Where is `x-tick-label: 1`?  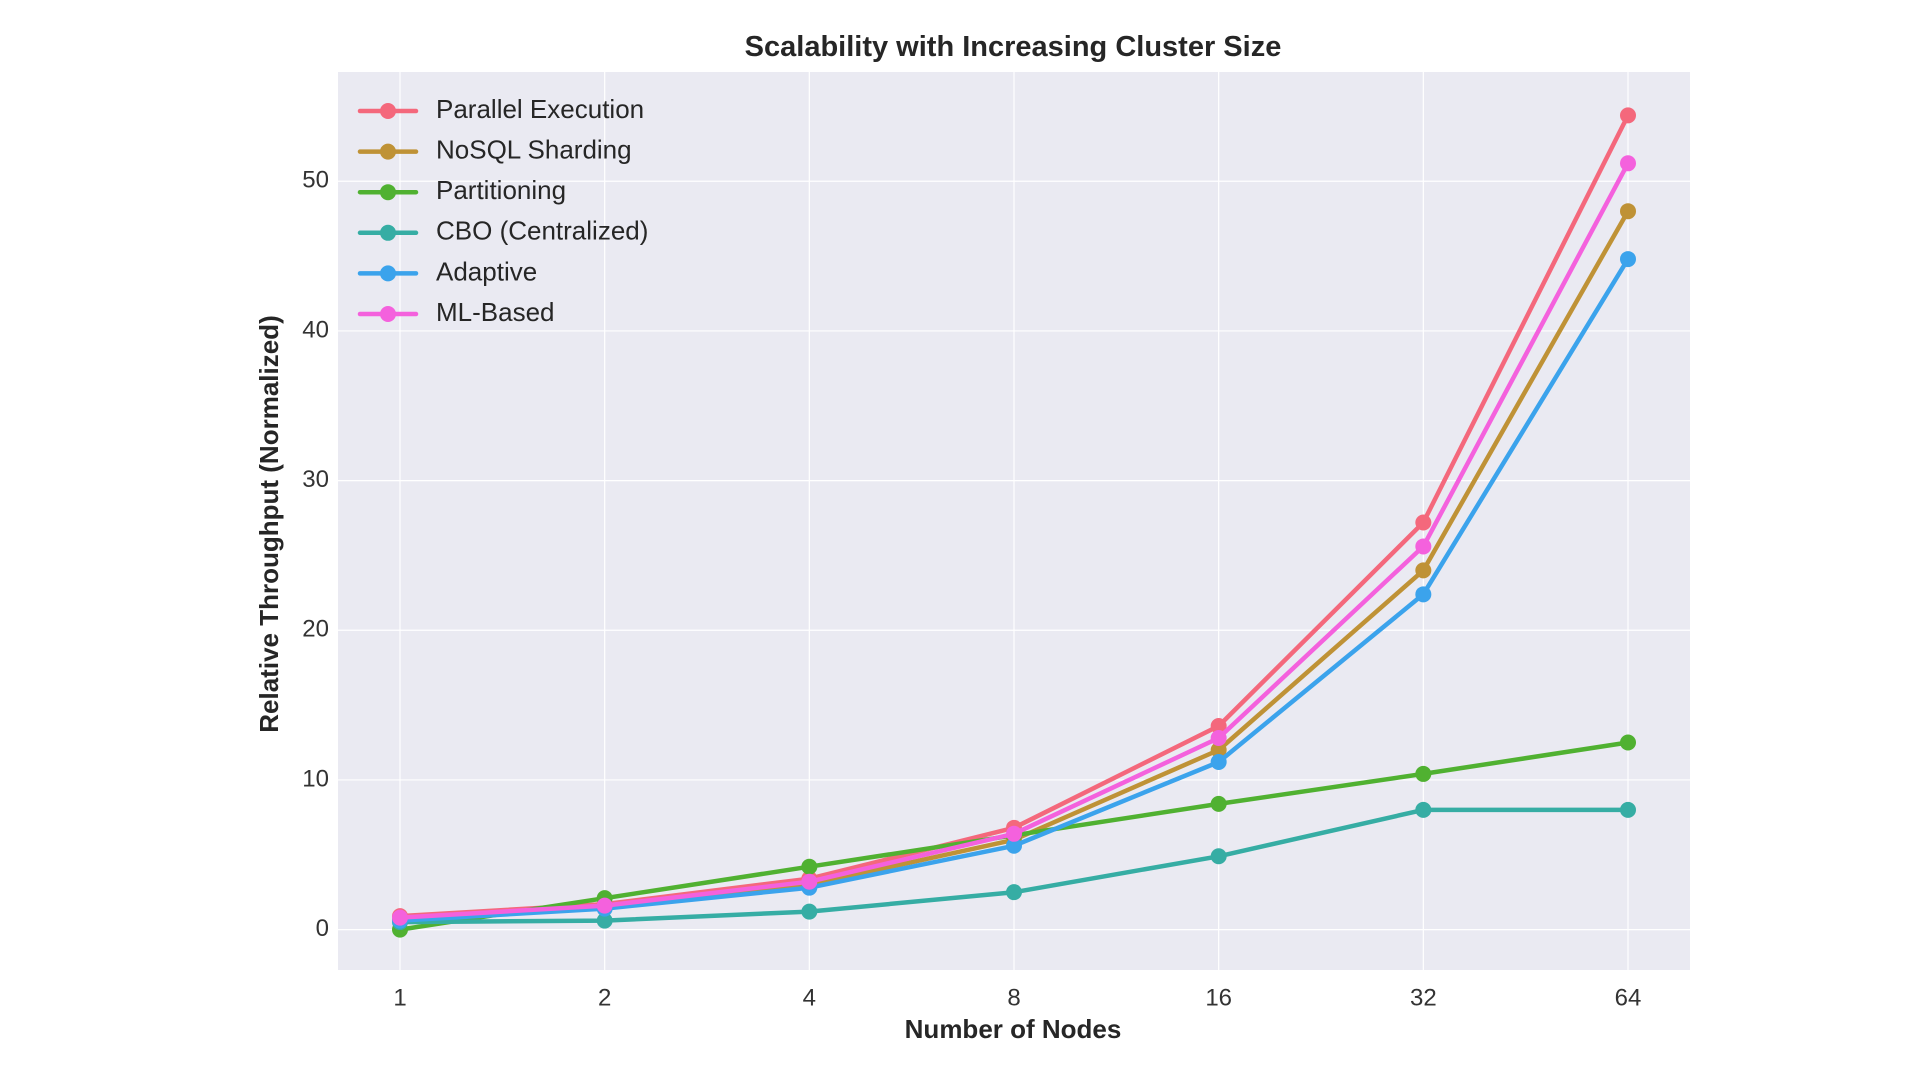
x-tick-label: 1 is located at coordinates (399, 997).